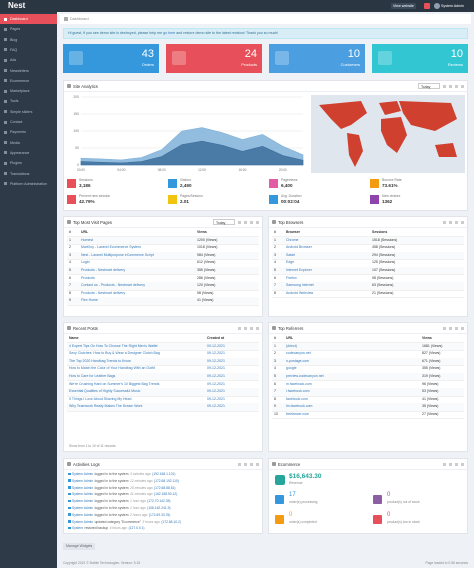 This screenshot has height=568, width=474. What do you see at coordinates (28, 101) in the screenshot?
I see `menu-item: Tools` at bounding box center [28, 101].